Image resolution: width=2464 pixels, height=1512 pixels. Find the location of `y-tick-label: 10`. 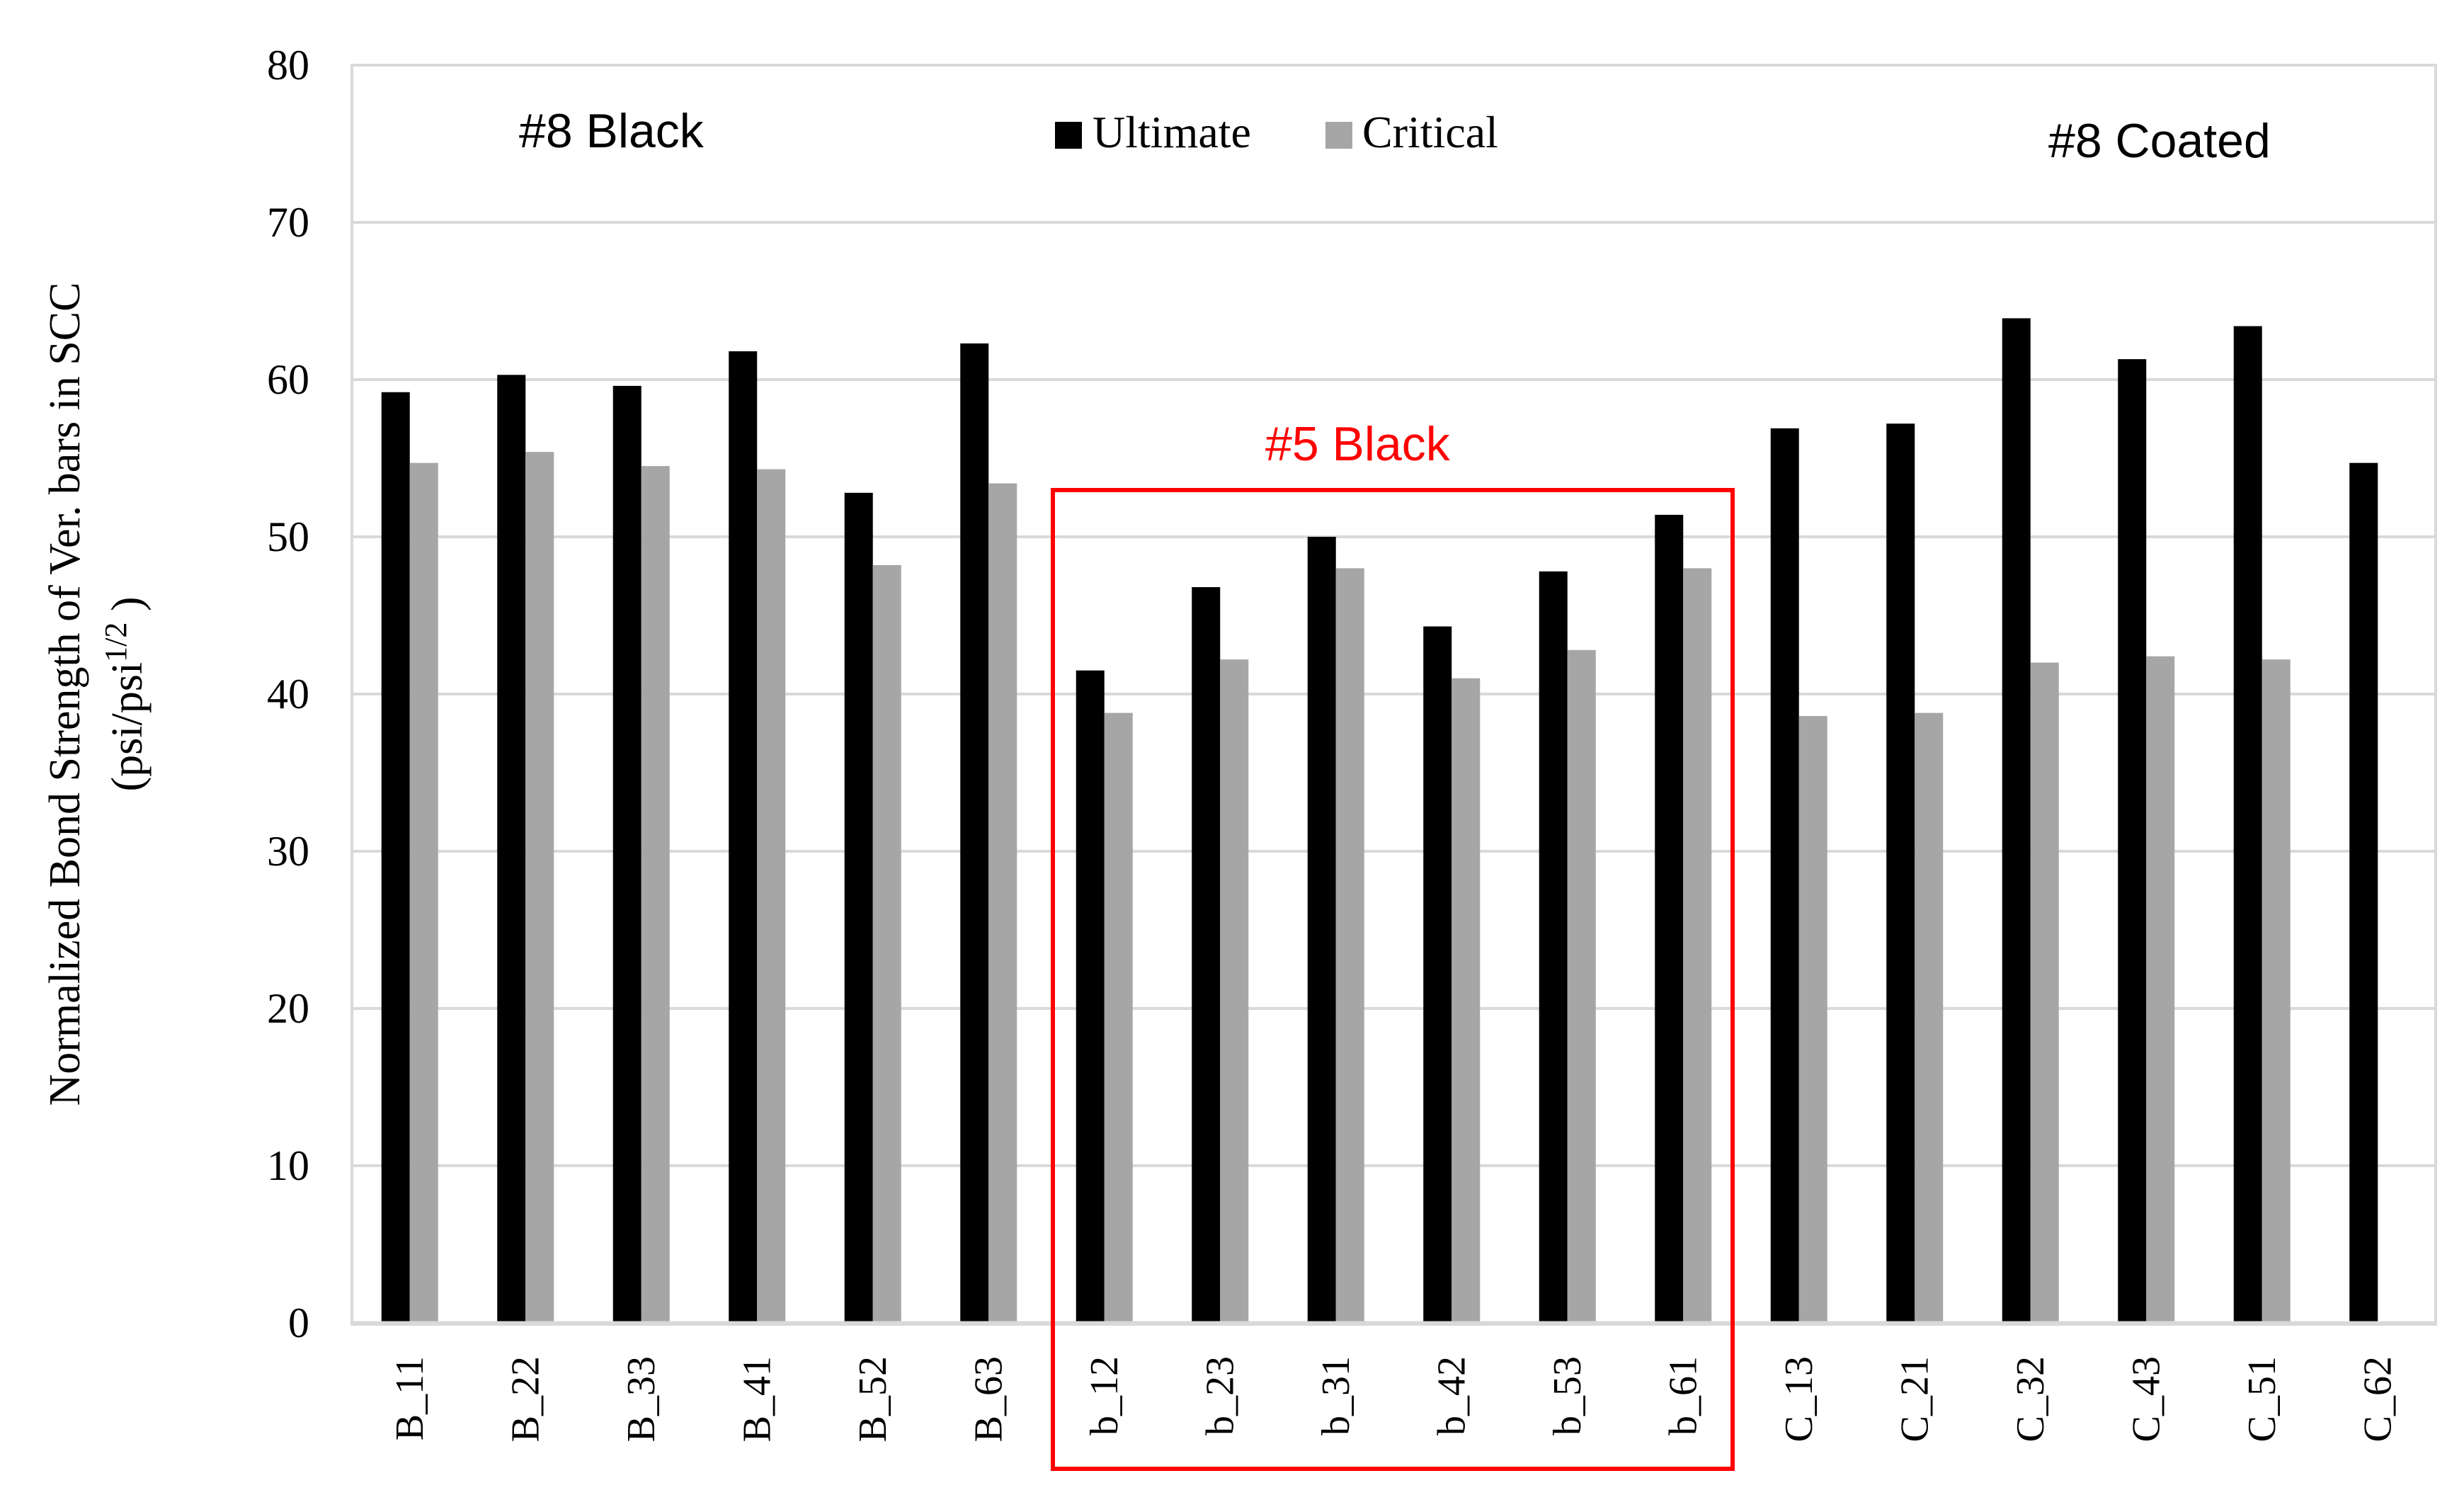

y-tick-label: 10 is located at coordinates (288, 1165).